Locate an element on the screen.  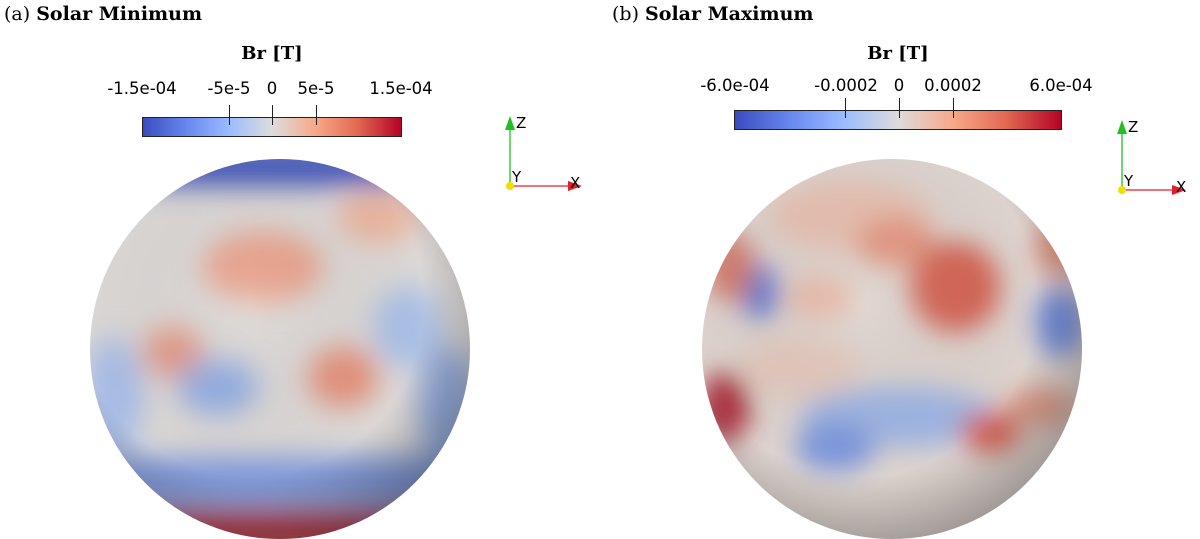
caption-prefix: (b) is located at coordinates (625, 14).